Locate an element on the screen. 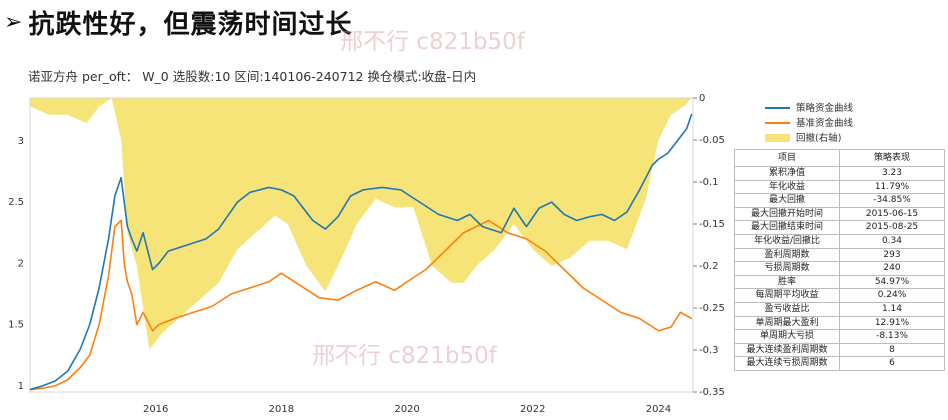 The width and height of the screenshot is (948, 420). stats-row: 最大回撤 -34.85% is located at coordinates (839, 200).